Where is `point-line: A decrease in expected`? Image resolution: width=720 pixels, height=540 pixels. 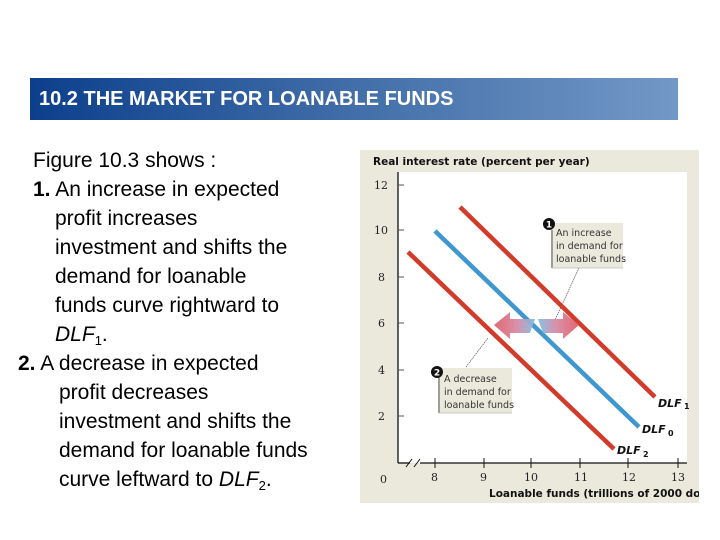 point-line: A decrease in expected is located at coordinates (149, 363).